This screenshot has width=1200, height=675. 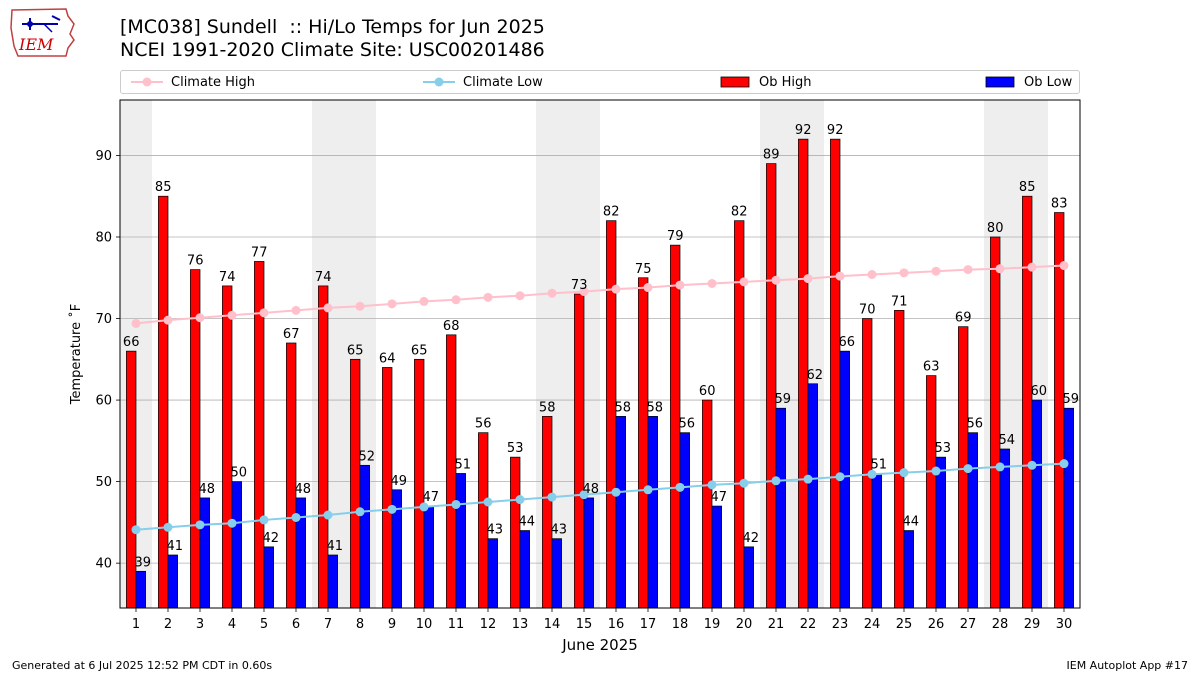 I want to click on ob-low-value-label: 41, so click(x=335, y=546).